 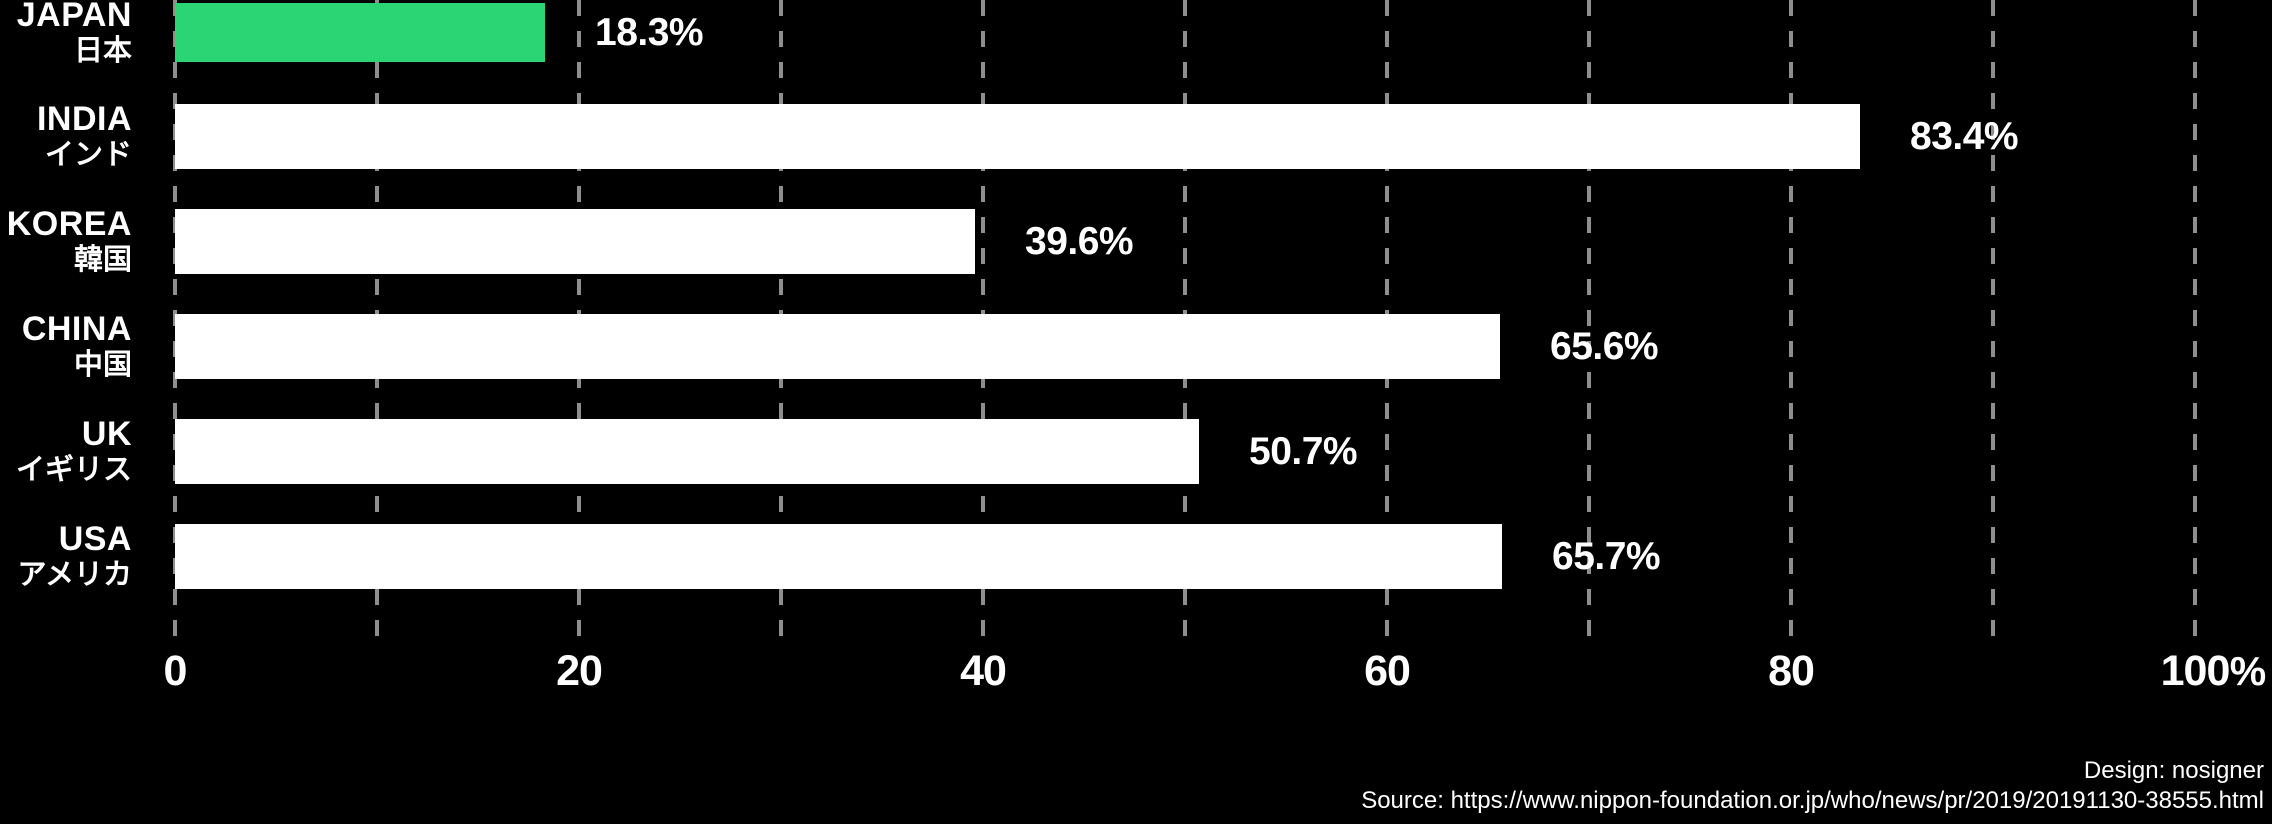 I want to click on x-tick-60: 60, so click(x=1387, y=671).